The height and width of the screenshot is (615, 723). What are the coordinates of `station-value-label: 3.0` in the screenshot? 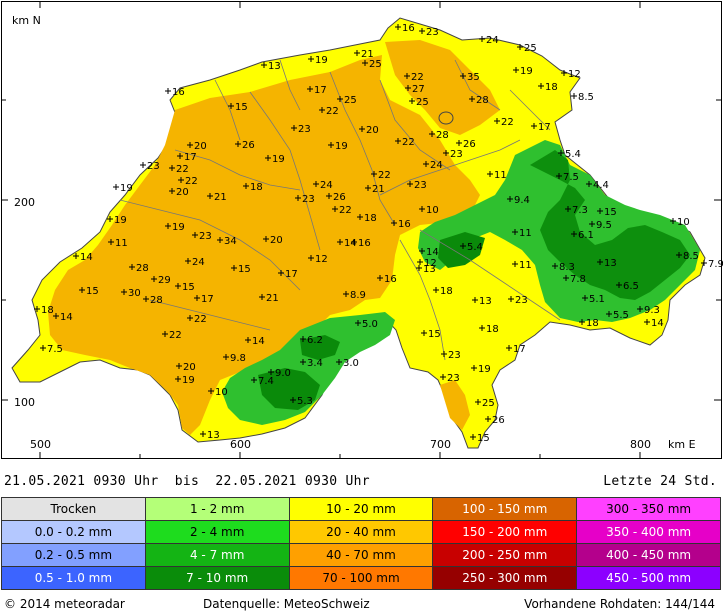 It's located at (351, 363).